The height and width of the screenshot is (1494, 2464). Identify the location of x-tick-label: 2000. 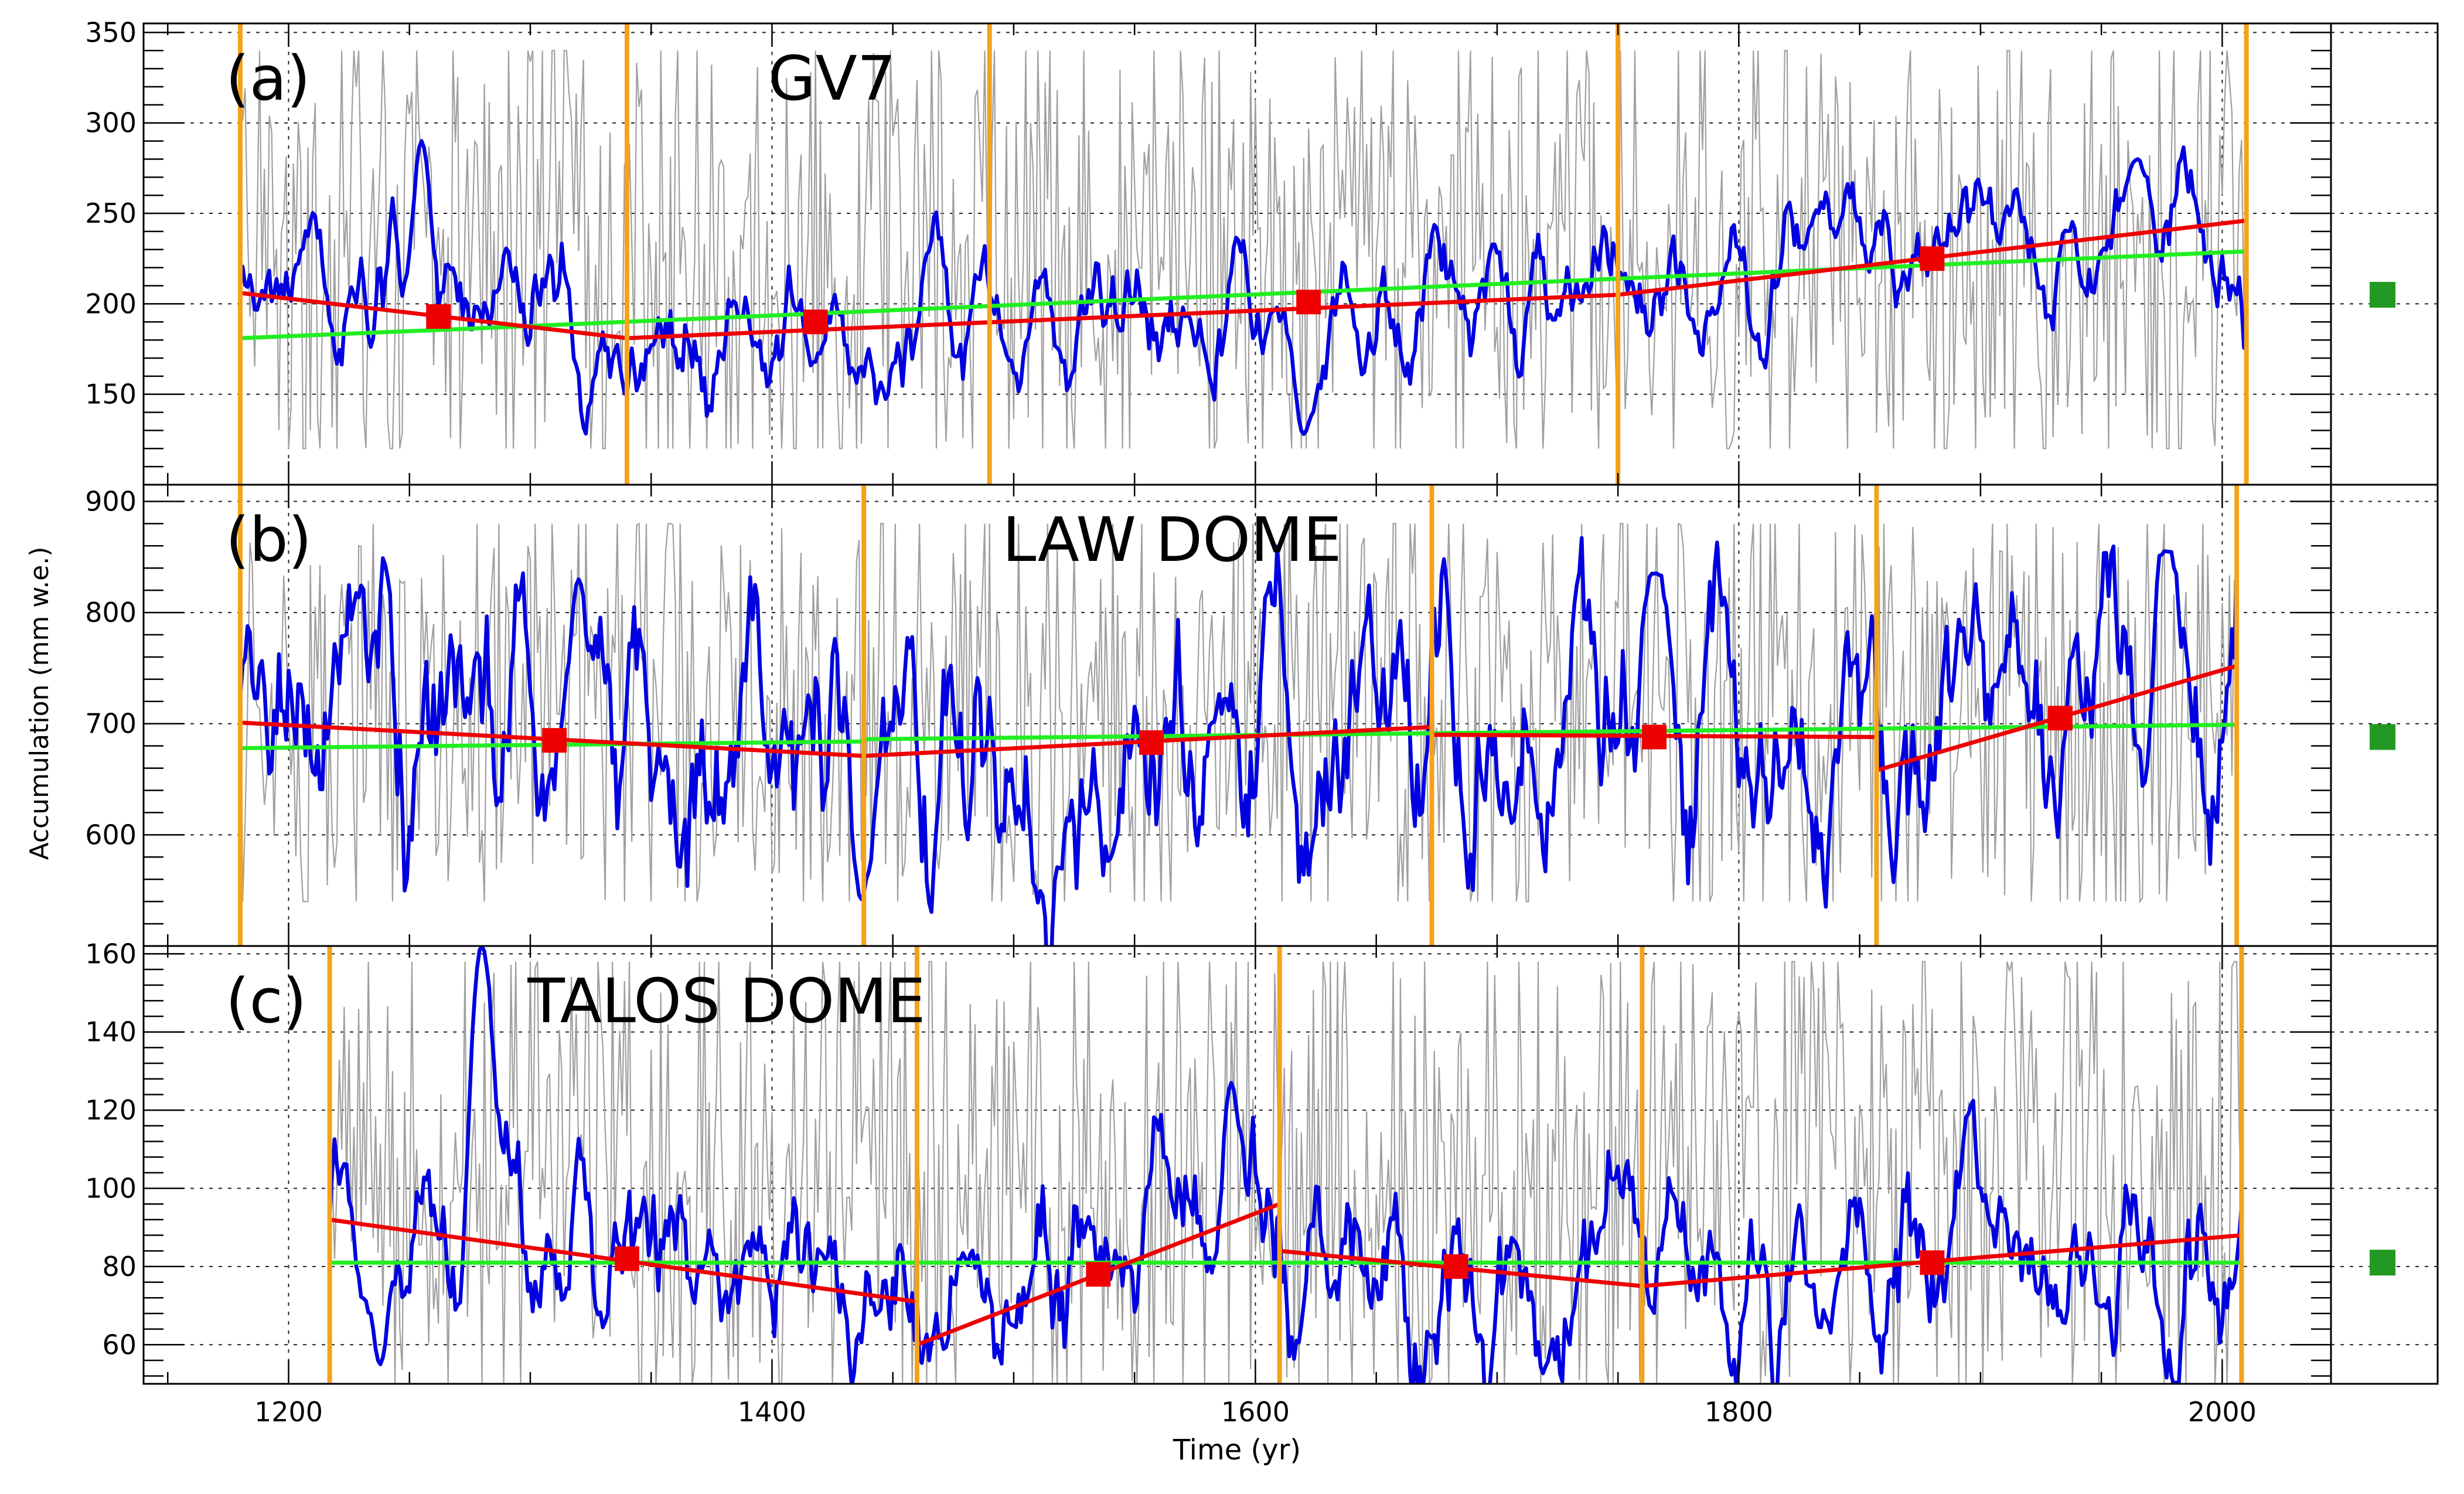
(2223, 1412).